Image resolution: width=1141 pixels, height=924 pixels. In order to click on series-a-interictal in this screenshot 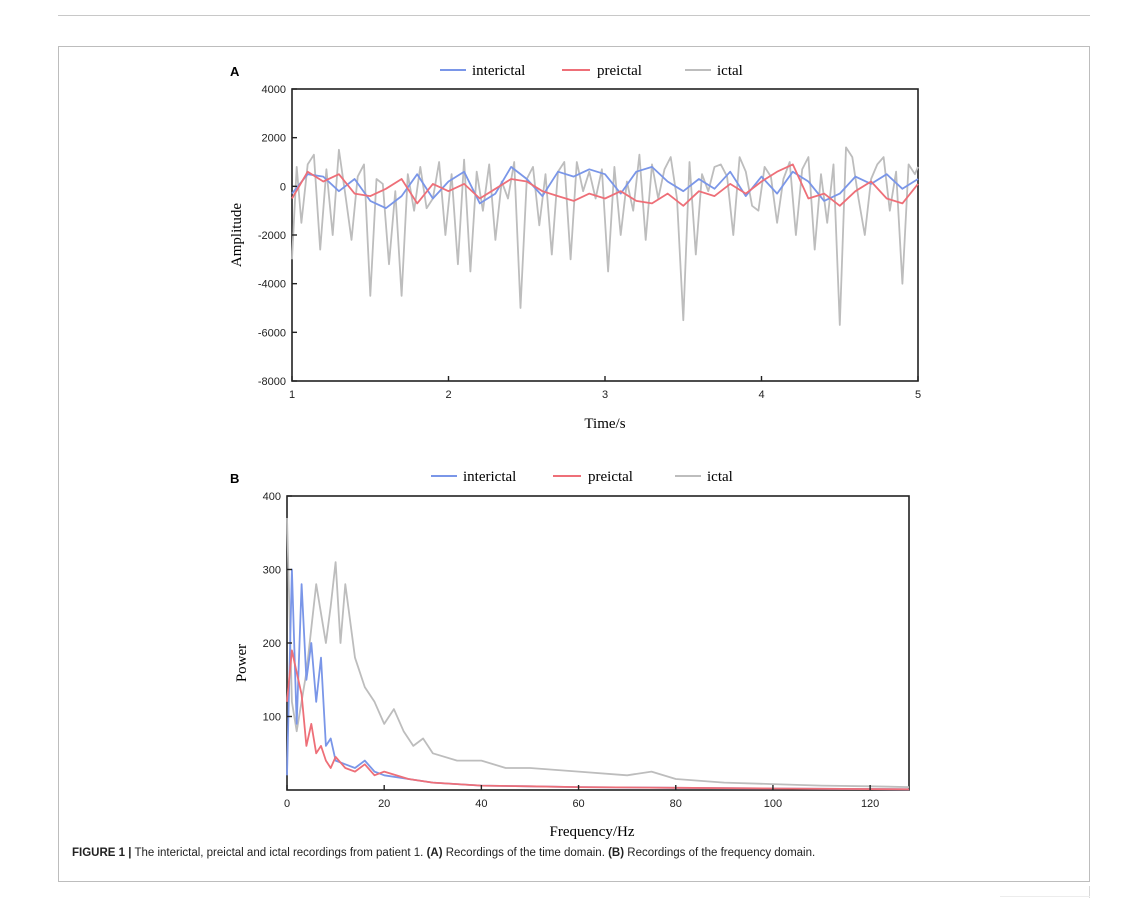, I will do `click(605, 187)`.